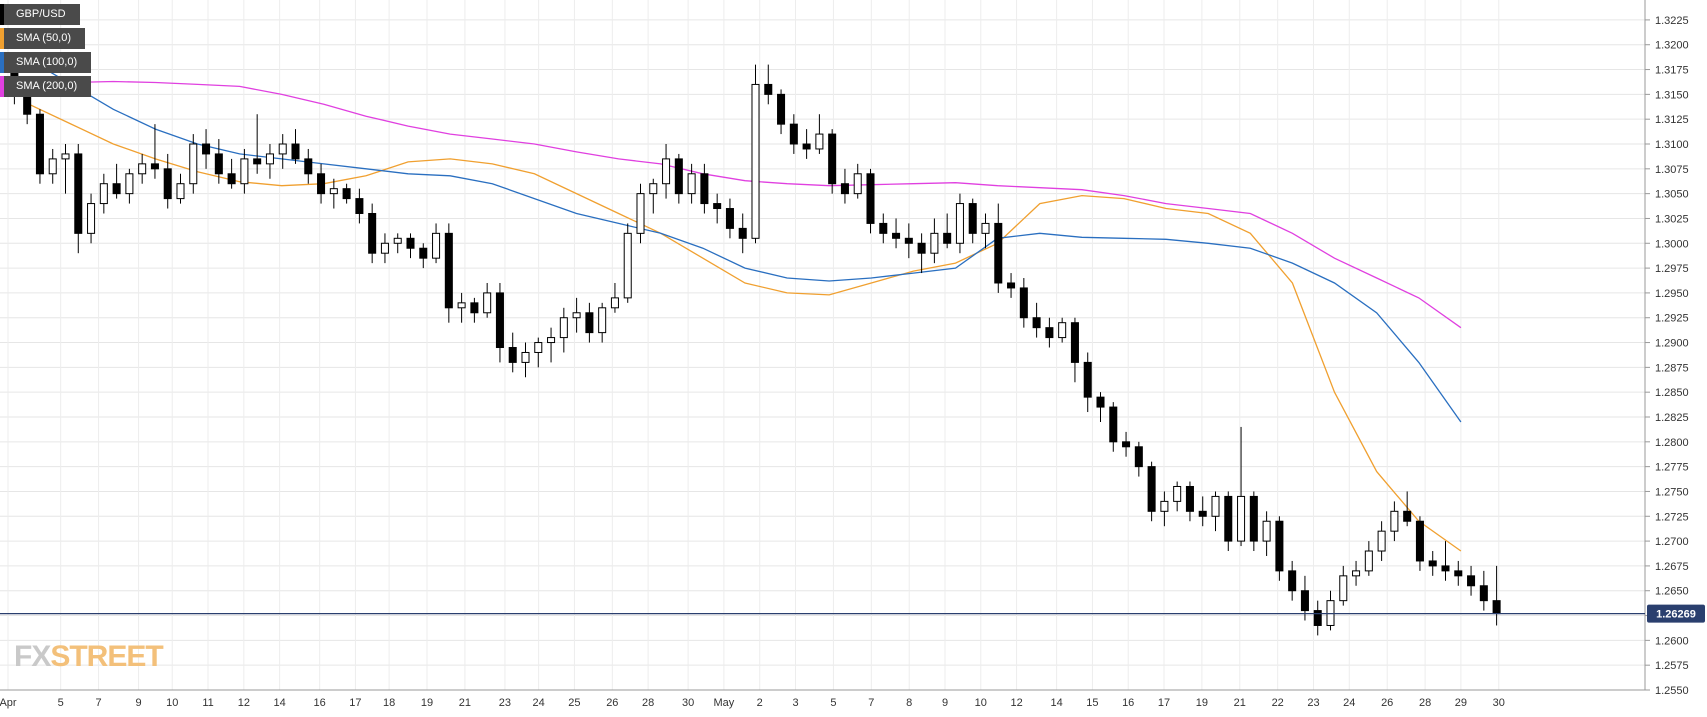 The height and width of the screenshot is (717, 1707). What do you see at coordinates (427, 703) in the screenshot?
I see `x-tick-label: 19` at bounding box center [427, 703].